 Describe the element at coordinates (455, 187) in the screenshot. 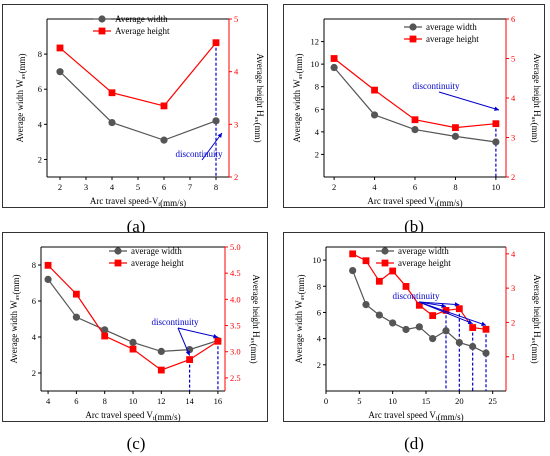

I see `x-tick-label: 8` at that location.